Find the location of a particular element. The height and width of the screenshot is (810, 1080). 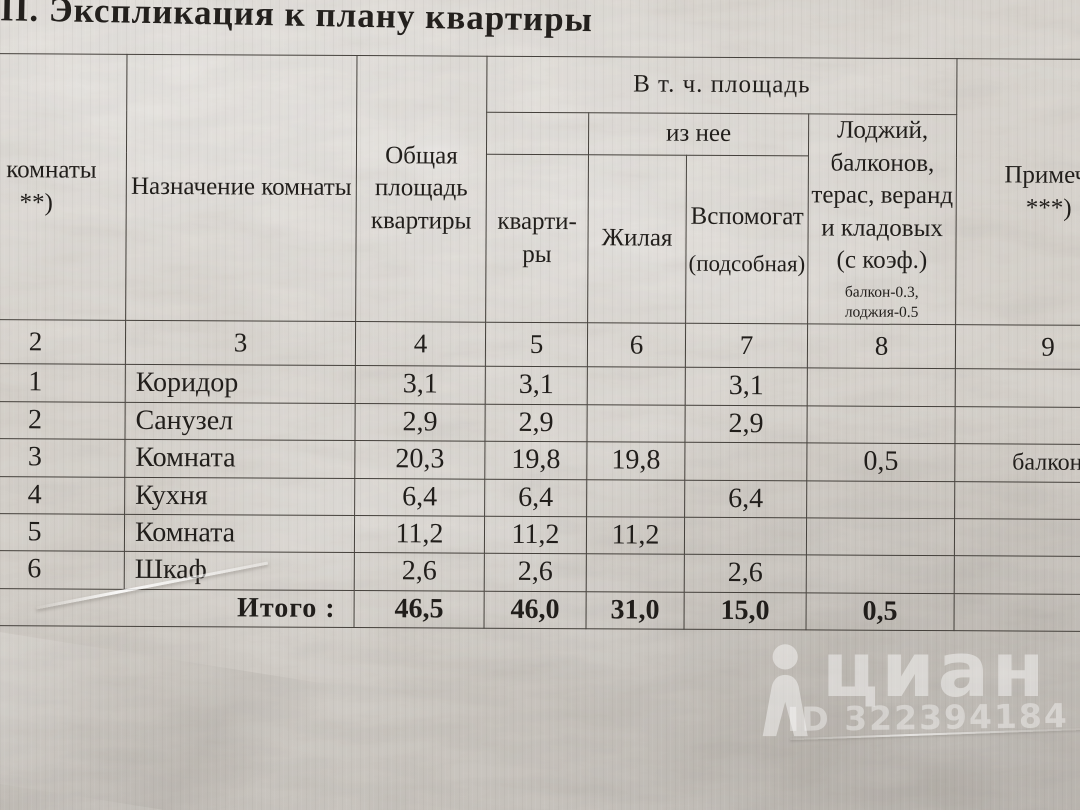

cell-total-area: 6,4 is located at coordinates (419, 497).